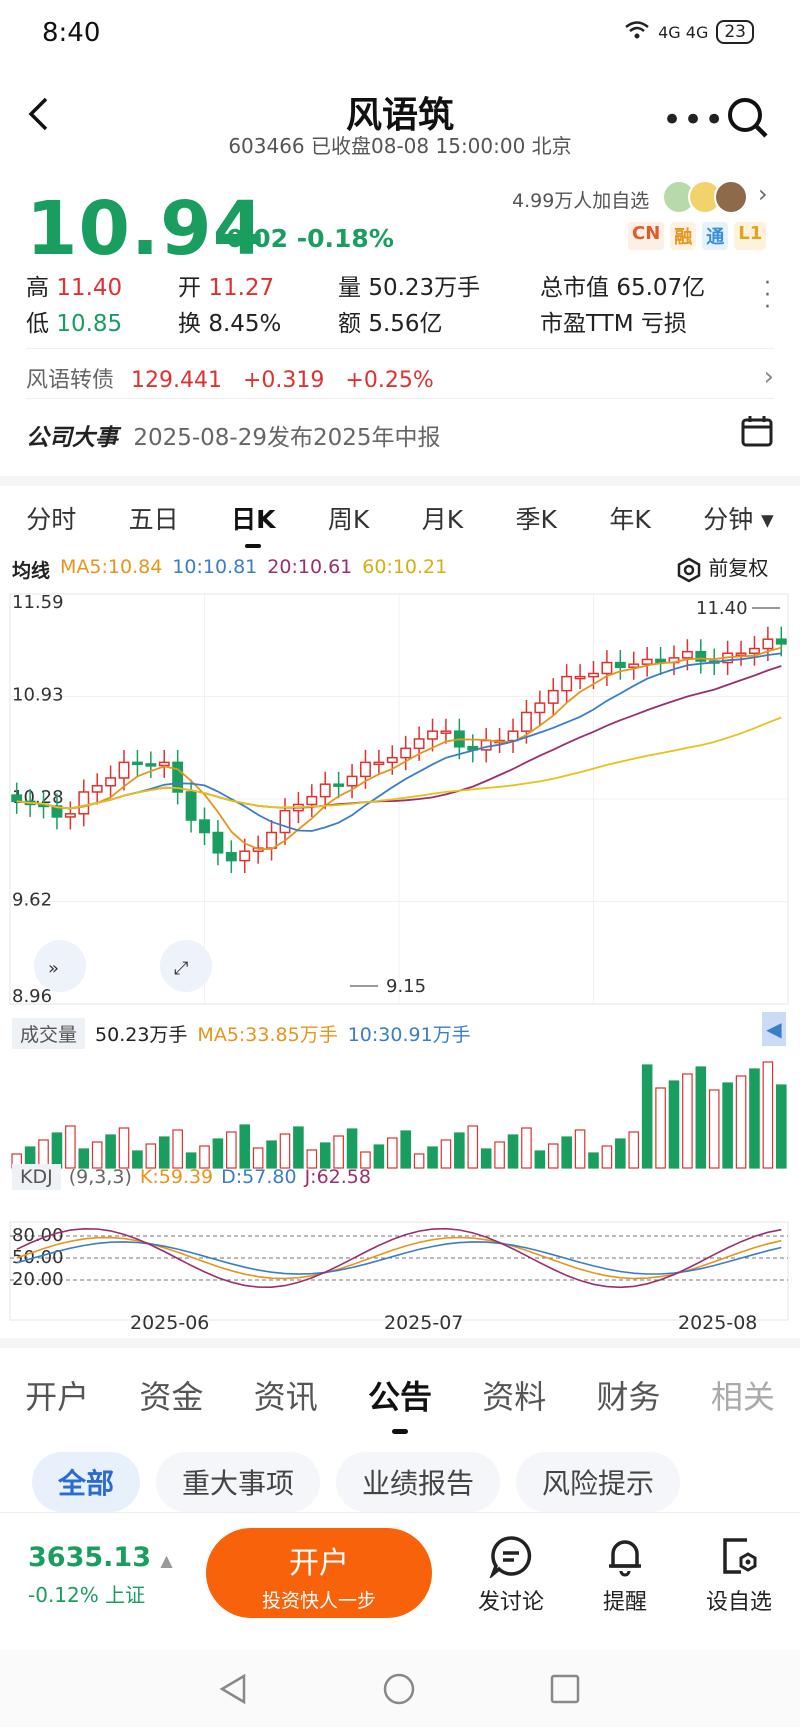  I want to click on nav-recents-icon, so click(565, 1689).